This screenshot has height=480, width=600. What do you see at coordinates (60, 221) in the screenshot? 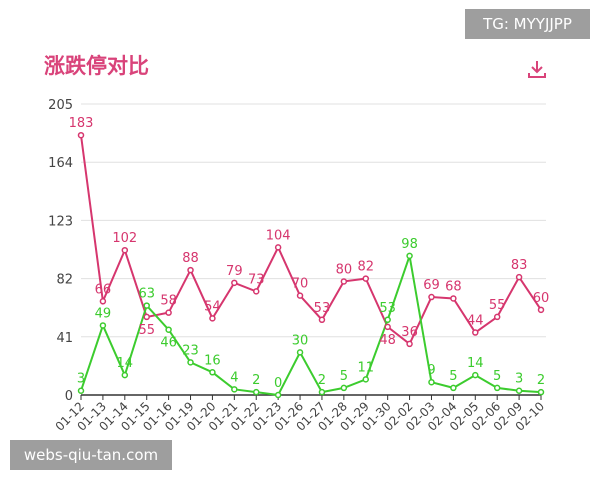
I see `y-tick-label: 123` at bounding box center [60, 221].